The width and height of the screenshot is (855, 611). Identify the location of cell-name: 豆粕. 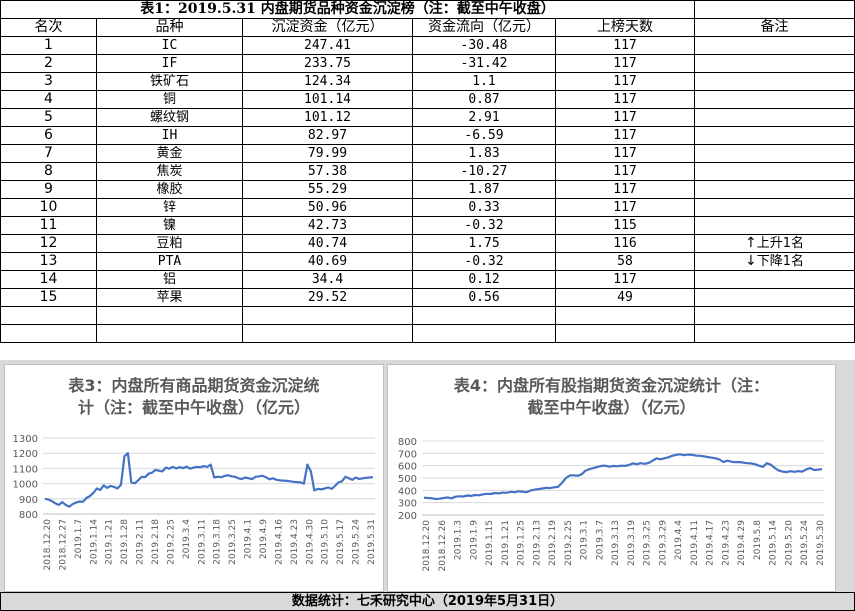
(169, 243).